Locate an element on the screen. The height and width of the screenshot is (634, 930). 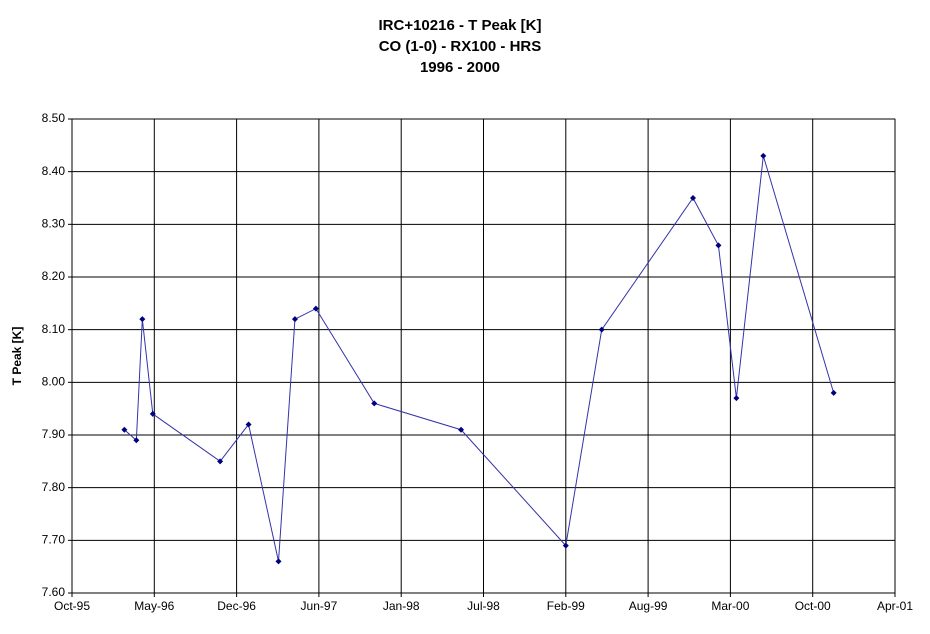
y-tick-label: 8.50 is located at coordinates (54, 118).